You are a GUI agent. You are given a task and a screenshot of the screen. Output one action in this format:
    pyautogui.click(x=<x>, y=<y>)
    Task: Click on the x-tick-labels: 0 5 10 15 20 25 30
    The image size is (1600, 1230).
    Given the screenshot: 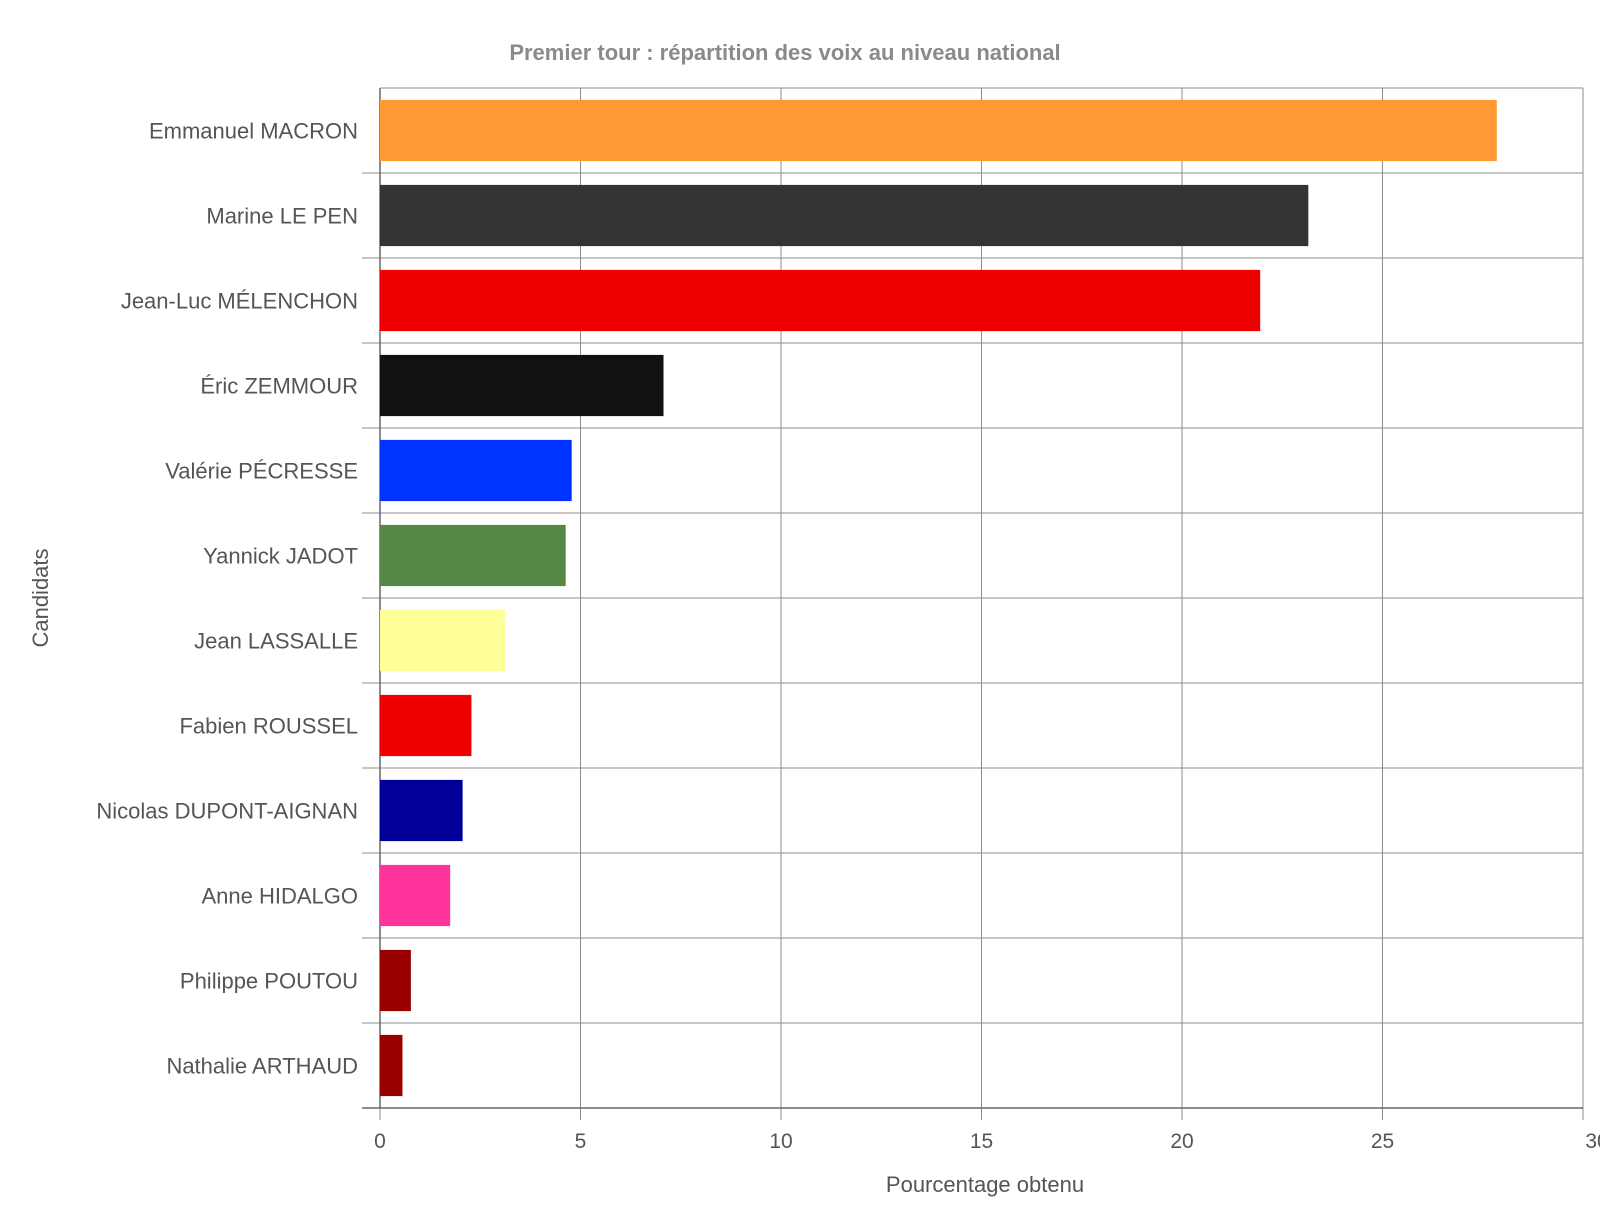 What is the action you would take?
    pyautogui.click(x=987, y=1141)
    